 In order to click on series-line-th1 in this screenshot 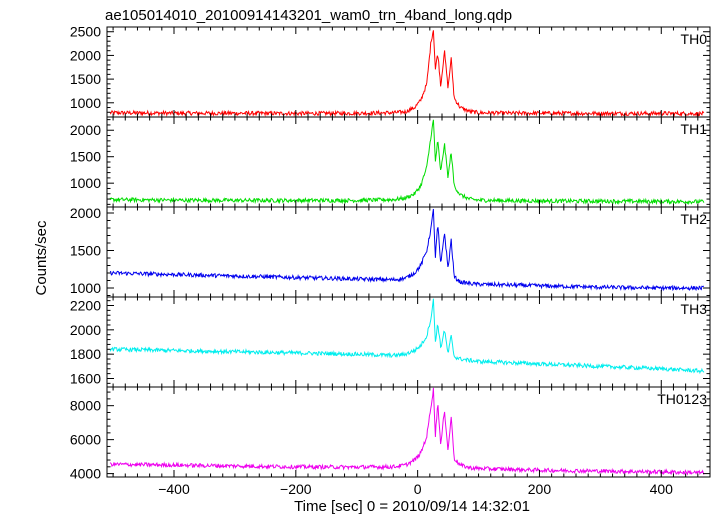, I will do `click(407, 162)`.